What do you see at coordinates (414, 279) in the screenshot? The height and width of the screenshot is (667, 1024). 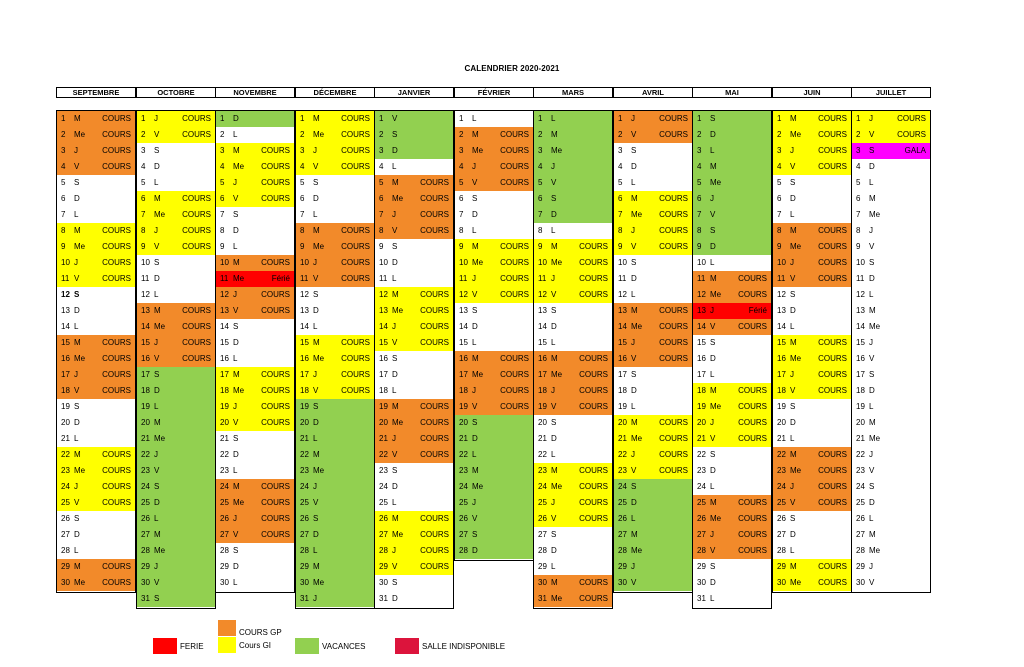 I see `day-cell: 11 L` at bounding box center [414, 279].